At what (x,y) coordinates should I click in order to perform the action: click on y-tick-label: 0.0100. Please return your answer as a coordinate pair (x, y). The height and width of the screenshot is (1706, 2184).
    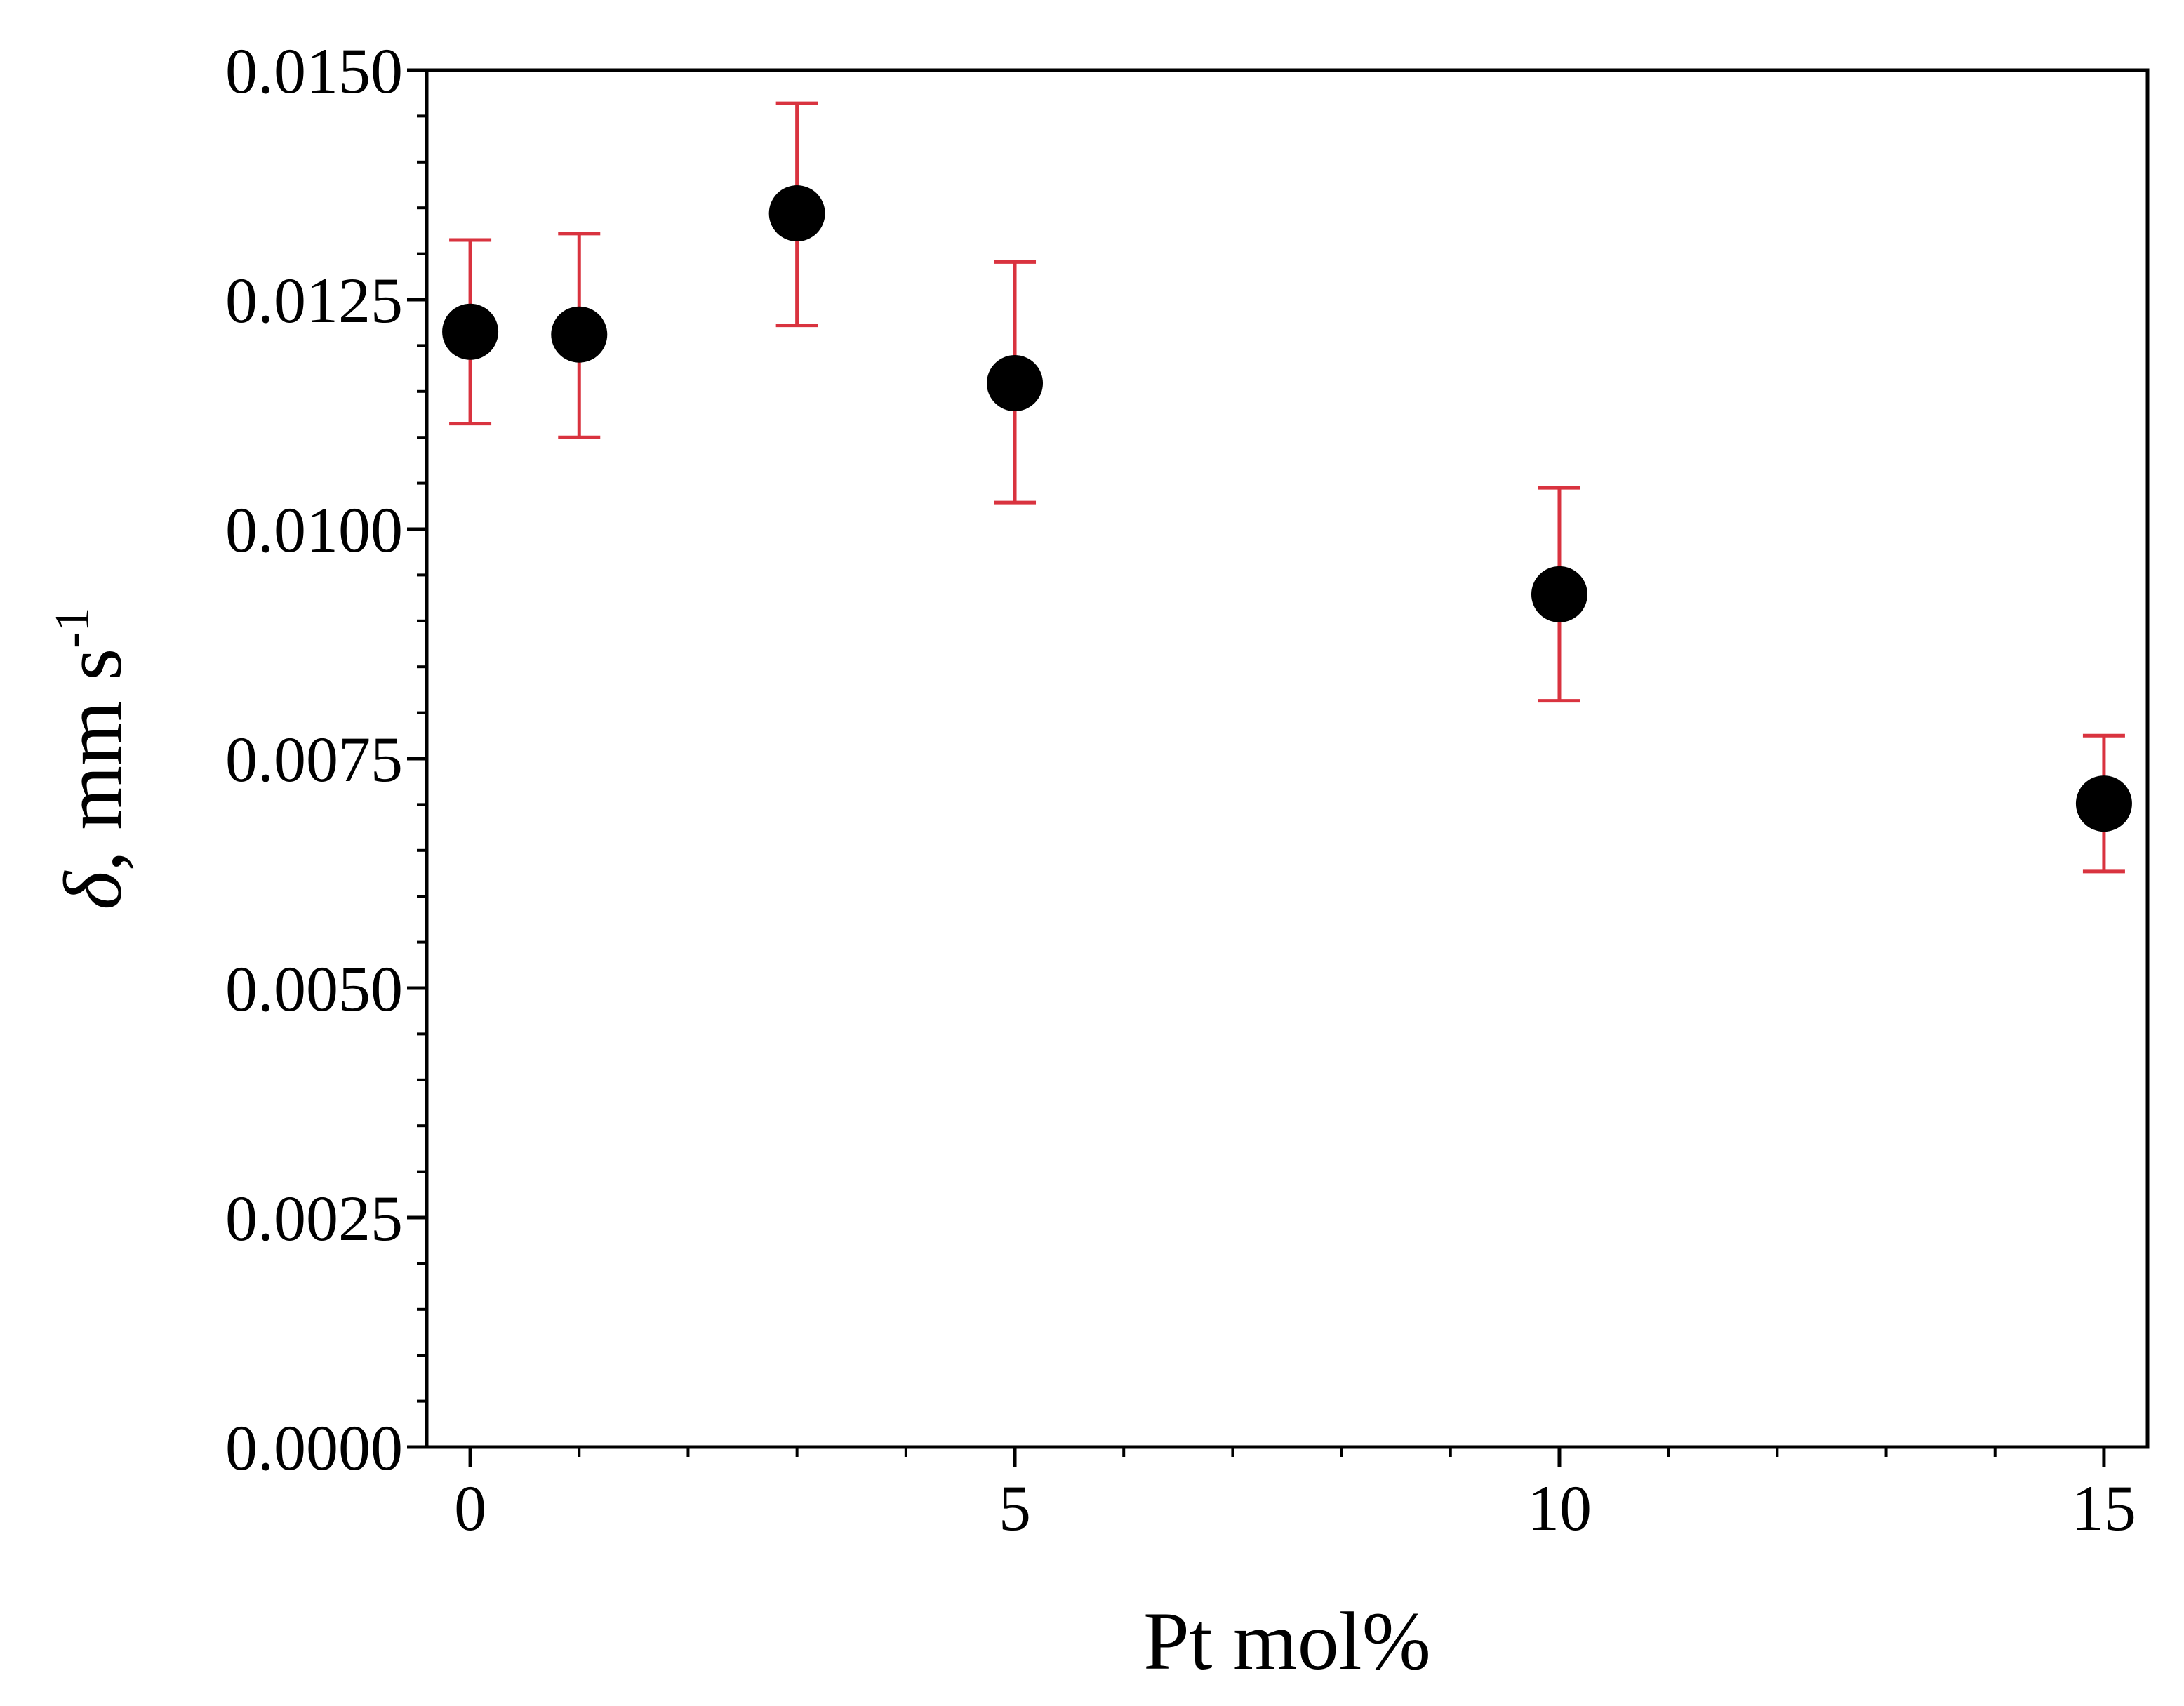
    Looking at the image, I should click on (314, 530).